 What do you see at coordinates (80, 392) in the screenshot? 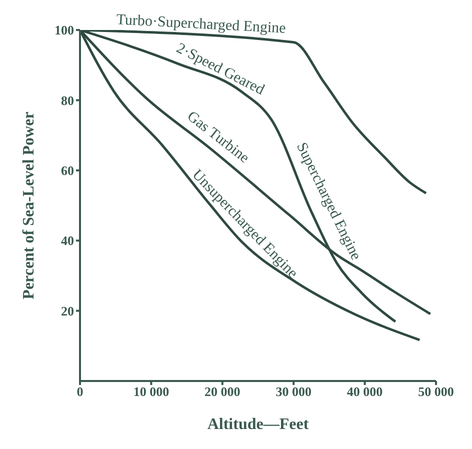
I see `x-tick-label: 0` at bounding box center [80, 392].